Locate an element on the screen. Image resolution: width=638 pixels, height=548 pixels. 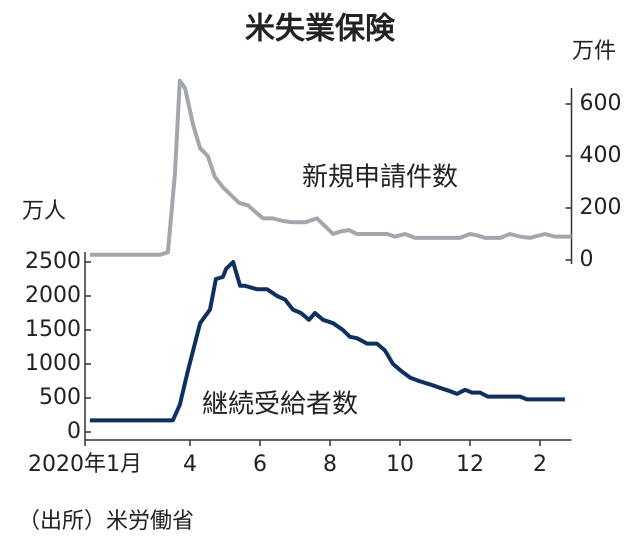
y-tick-label: 1500 is located at coordinates (53, 329).